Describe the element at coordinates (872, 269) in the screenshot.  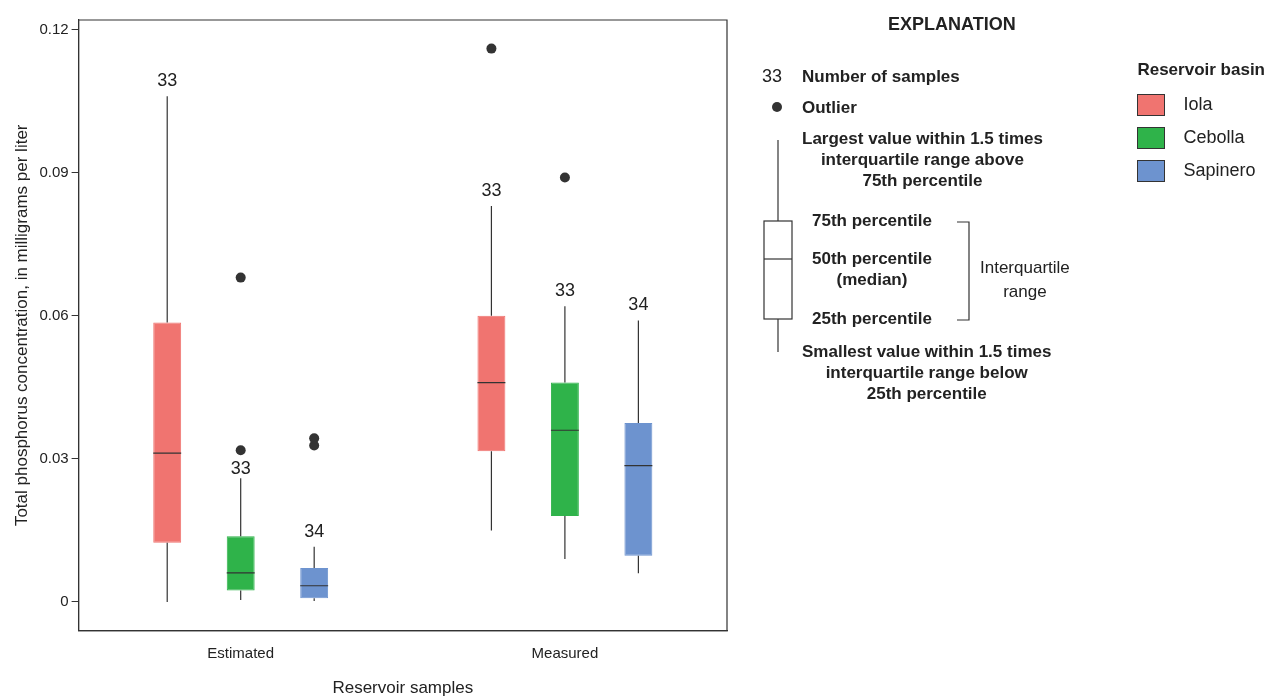
I see `text: 50th percentile (median)` at that location.